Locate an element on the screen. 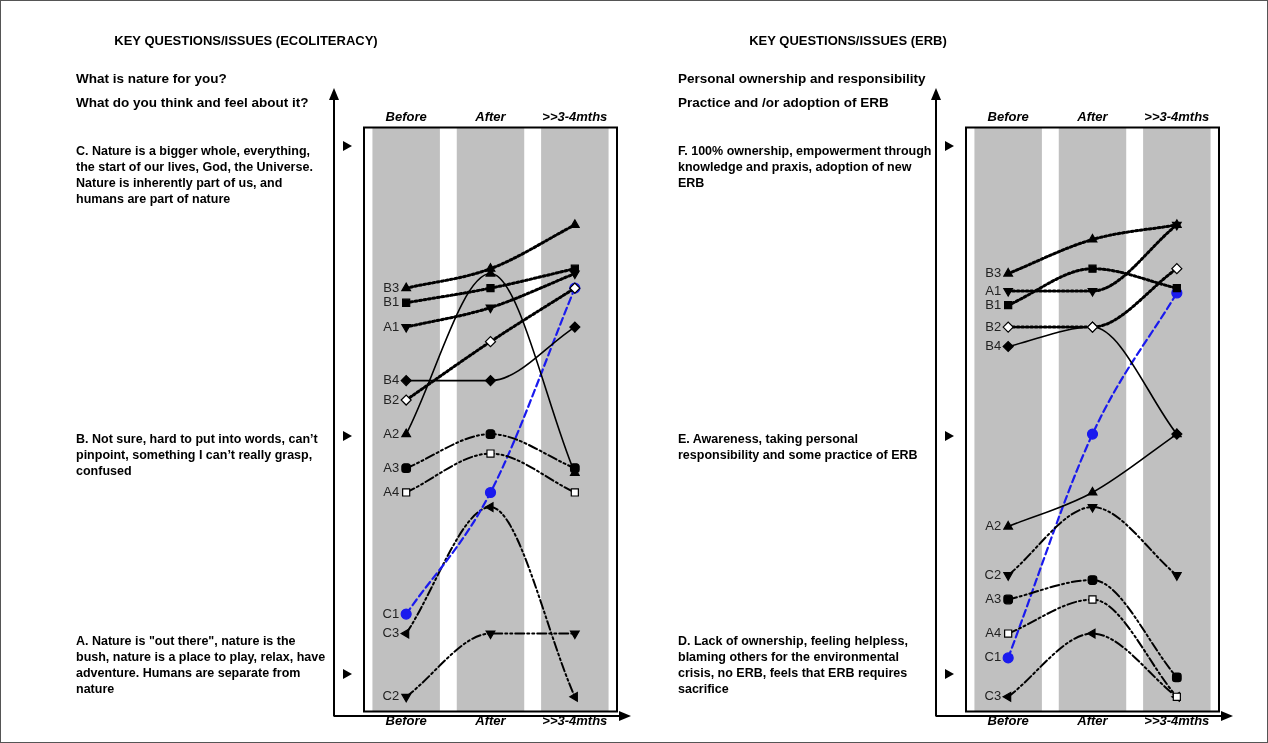 Image resolution: width=1268 pixels, height=743 pixels. text: C. Nature is a bigger whole, everything, the start of our lives, God, the Universe. Nature is inherently part of us, and humans are part of nature is located at coordinates (195, 175).